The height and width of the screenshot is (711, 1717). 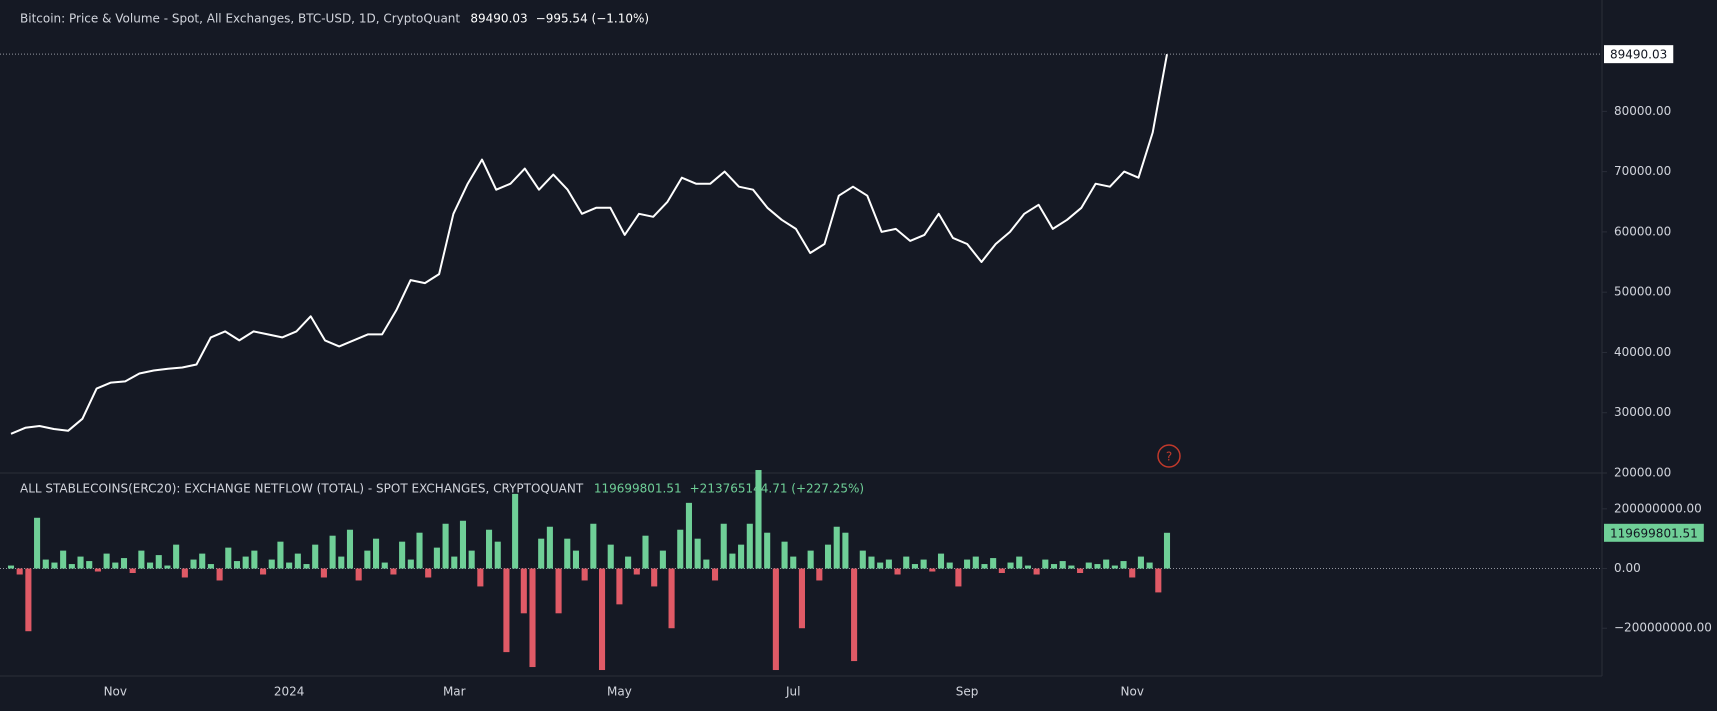 I want to click on netflow-tag-box, so click(x=1654, y=532).